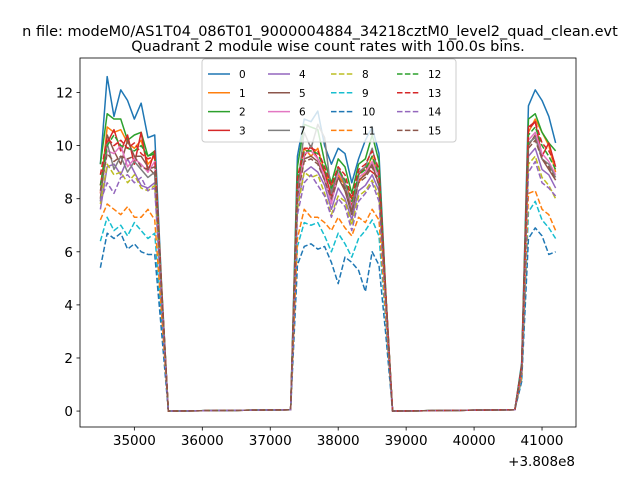  Describe the element at coordinates (302, 113) in the screenshot. I see `legend-label-6: 6` at that location.